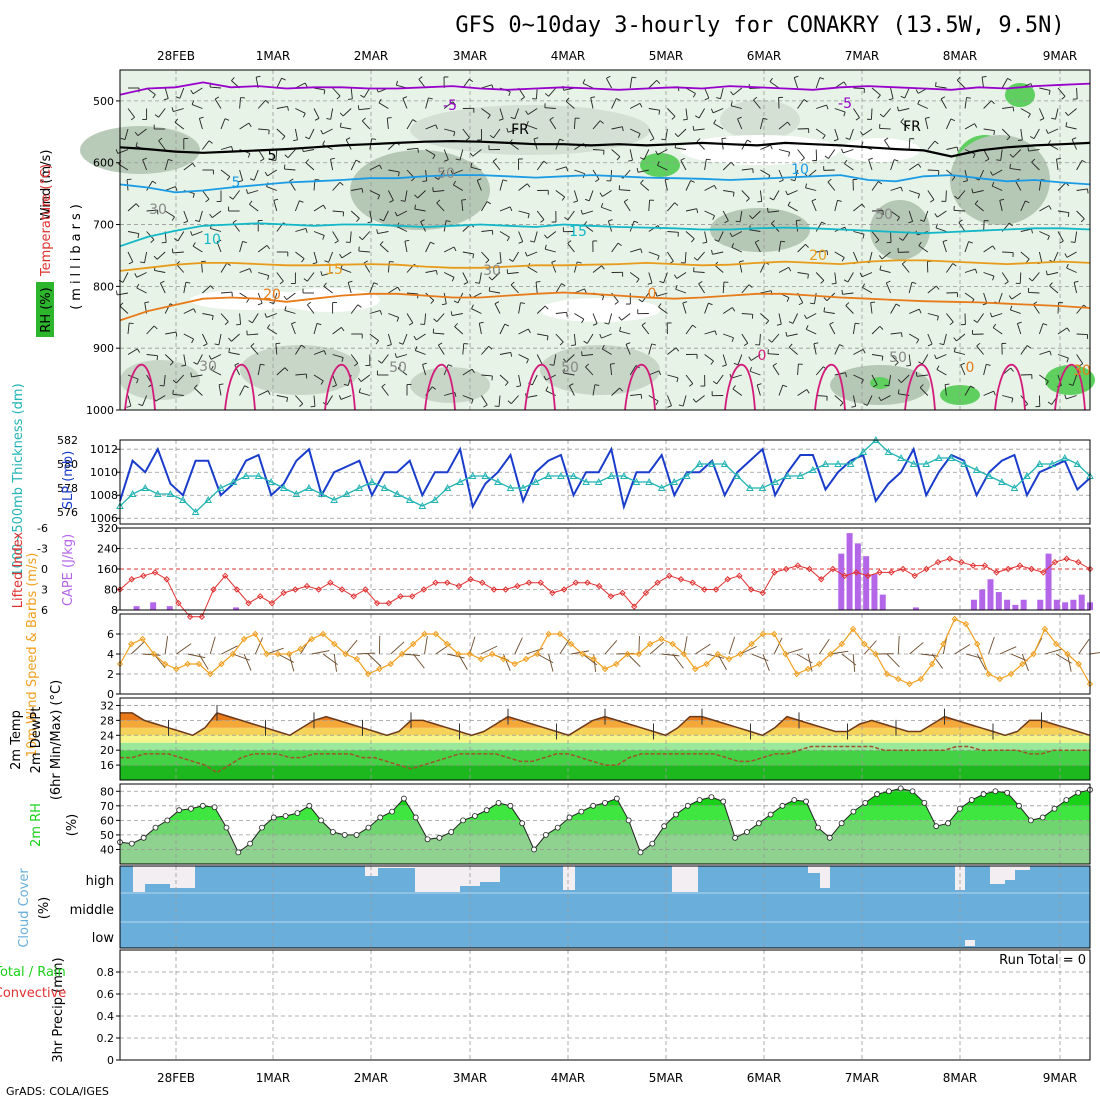 The height and width of the screenshot is (1100, 1100). What do you see at coordinates (605, 739) in the screenshot?
I see `temp-band` at bounding box center [605, 739].